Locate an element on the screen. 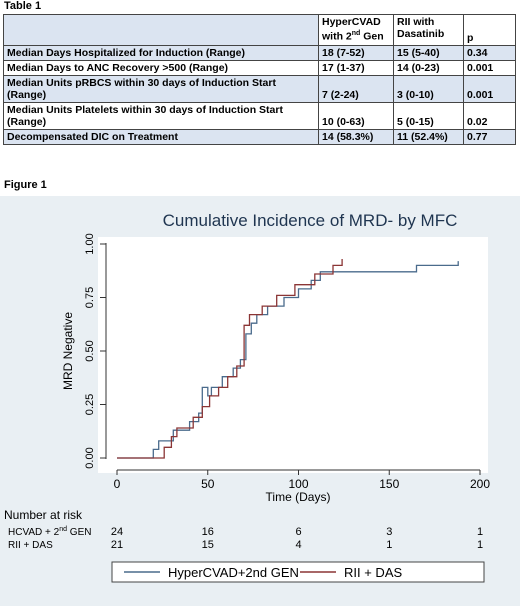 The height and width of the screenshot is (606, 520). risk-value: 24 is located at coordinates (117, 532).